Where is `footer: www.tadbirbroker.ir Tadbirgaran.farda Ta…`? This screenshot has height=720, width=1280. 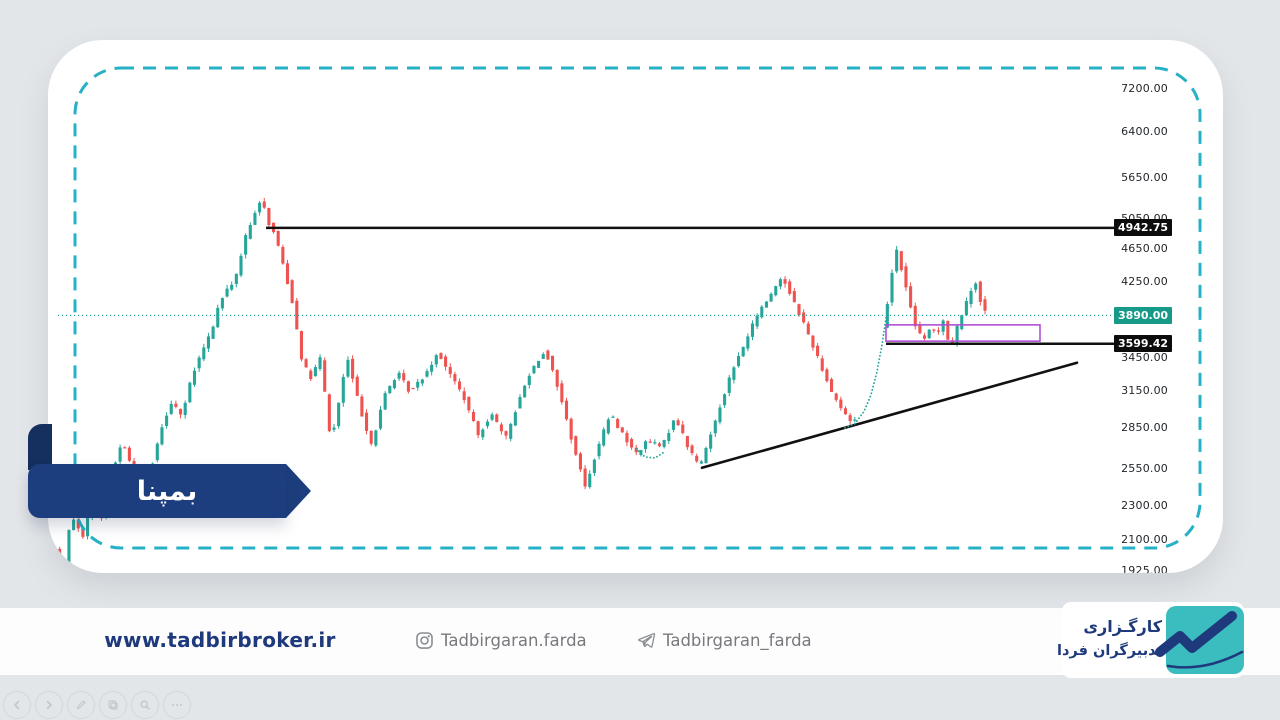 footer: www.tadbirbroker.ir Tadbirgaran.farda Ta… is located at coordinates (640, 640).